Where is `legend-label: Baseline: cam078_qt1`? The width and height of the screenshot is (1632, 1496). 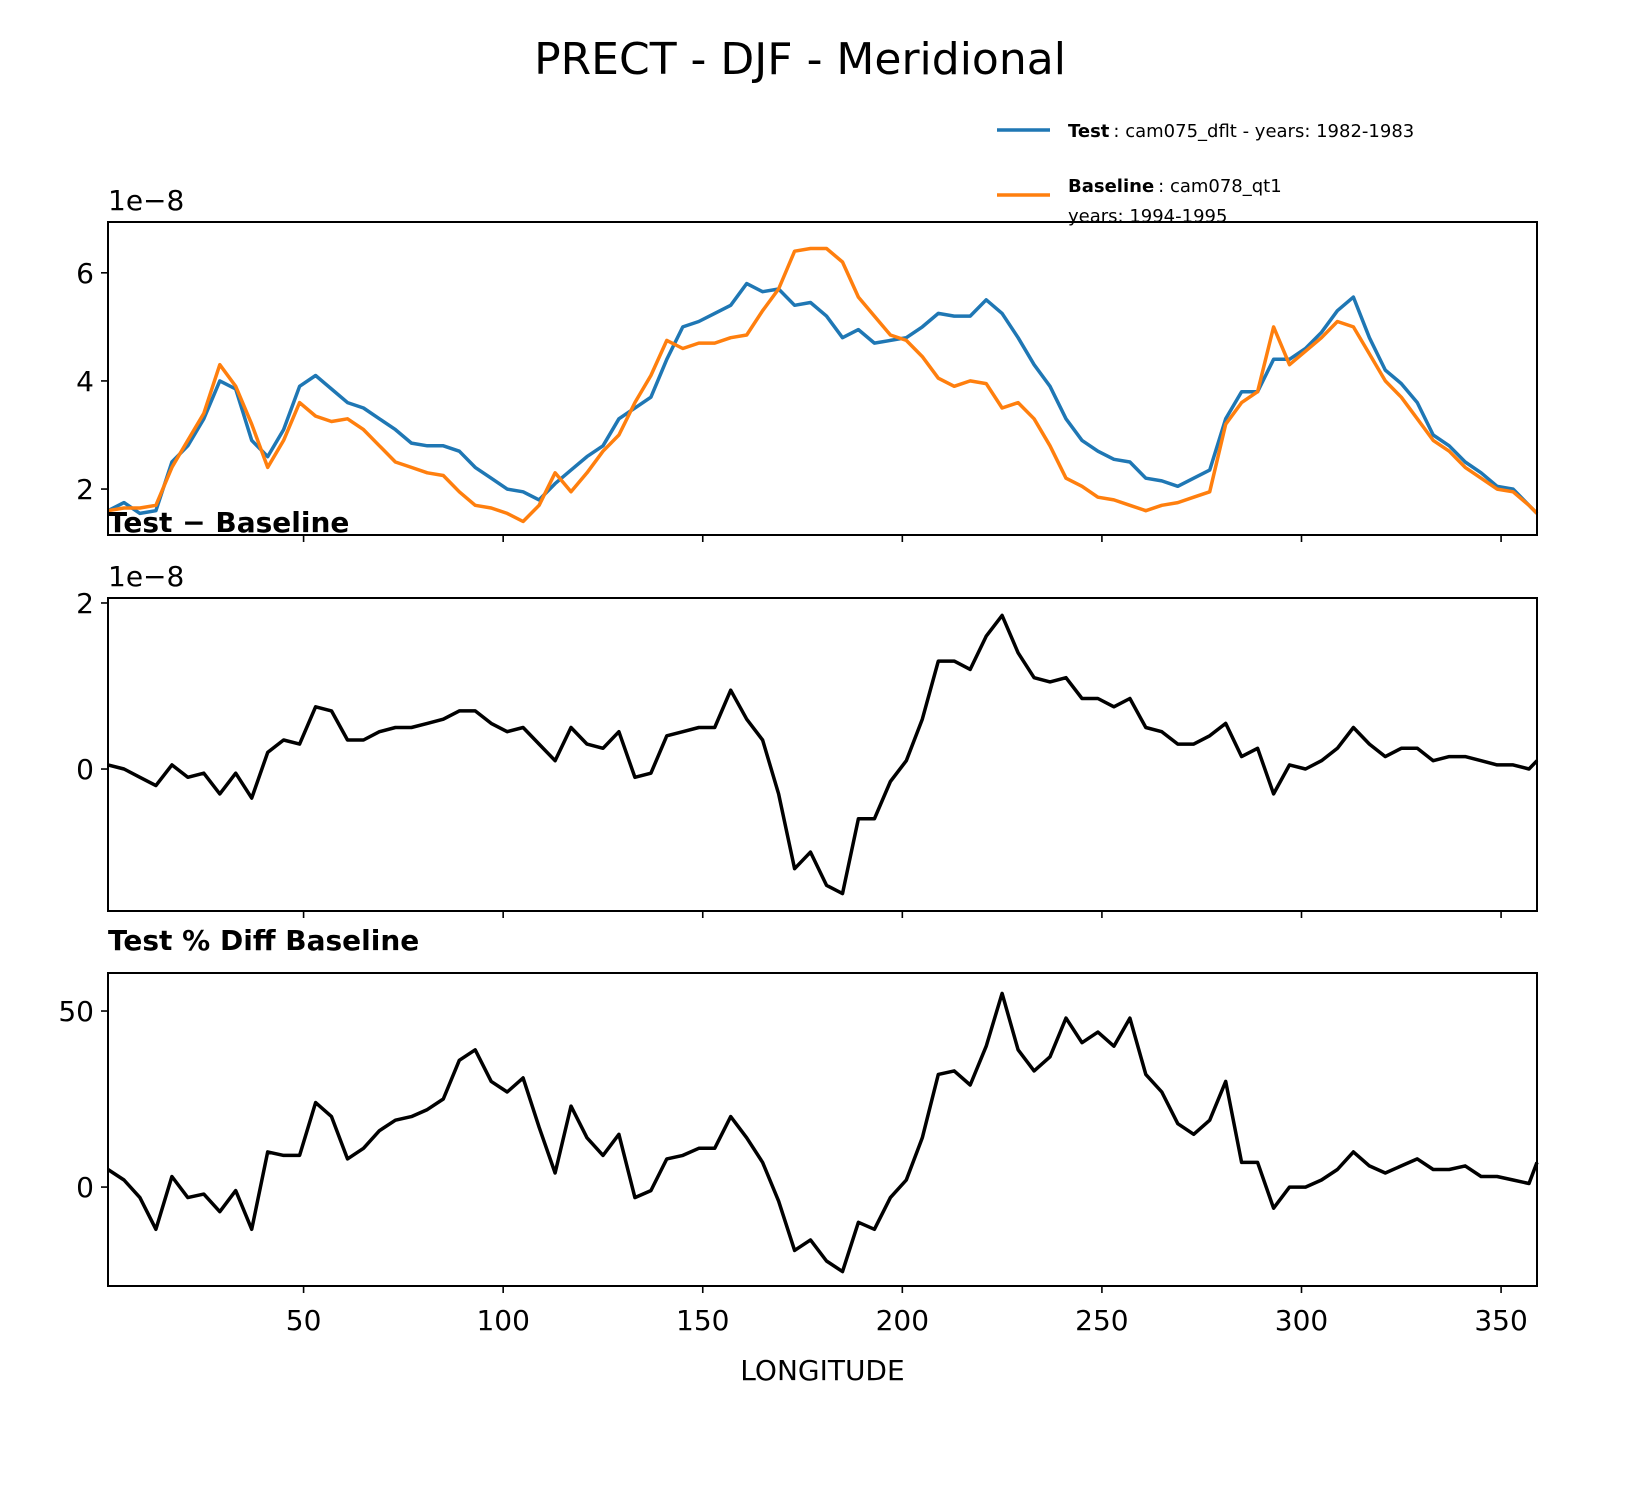
legend-label: Baseline: cam078_qt1 is located at coordinates (1175, 186).